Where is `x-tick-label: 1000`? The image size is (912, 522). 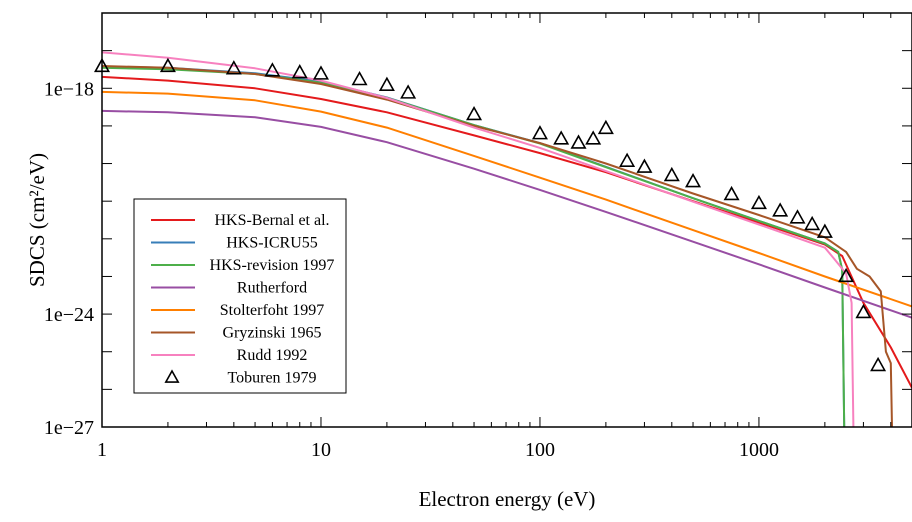 x-tick-label: 1000 is located at coordinates (759, 450).